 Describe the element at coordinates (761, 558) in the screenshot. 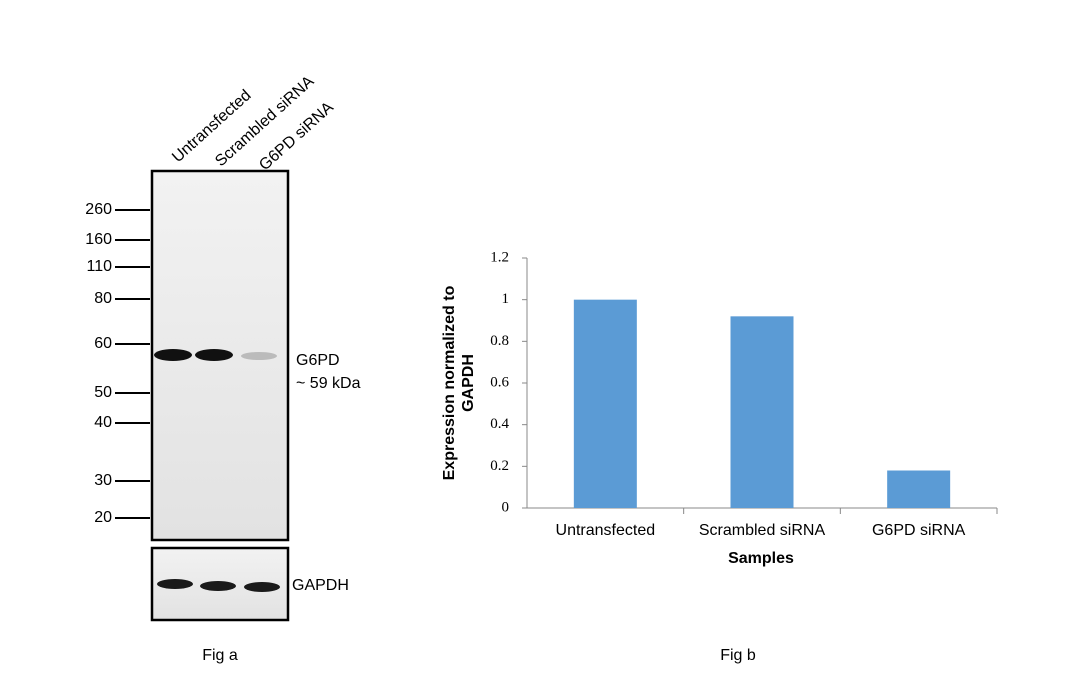

I see `x-axis-title: Samples` at that location.